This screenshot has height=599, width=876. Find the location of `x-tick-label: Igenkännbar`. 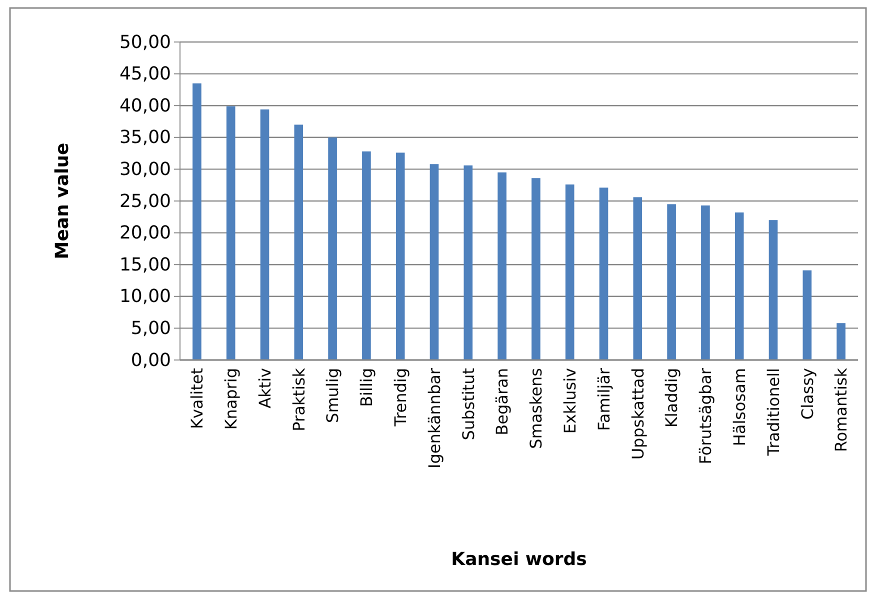

x-tick-label: Igenkännbar is located at coordinates (434, 418).